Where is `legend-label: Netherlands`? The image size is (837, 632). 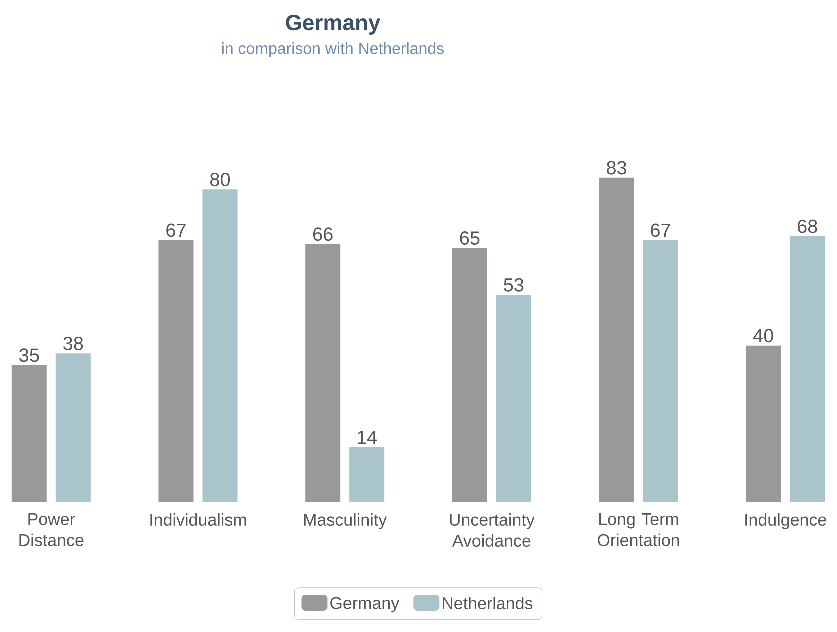
legend-label: Netherlands is located at coordinates (488, 603).